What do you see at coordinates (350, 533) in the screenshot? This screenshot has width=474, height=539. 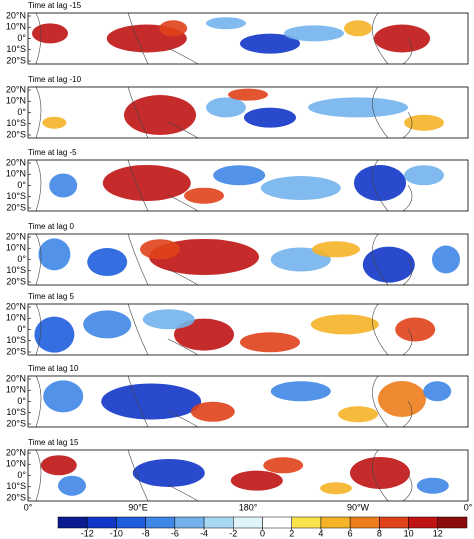 I see `colorbar-label: 6` at bounding box center [350, 533].